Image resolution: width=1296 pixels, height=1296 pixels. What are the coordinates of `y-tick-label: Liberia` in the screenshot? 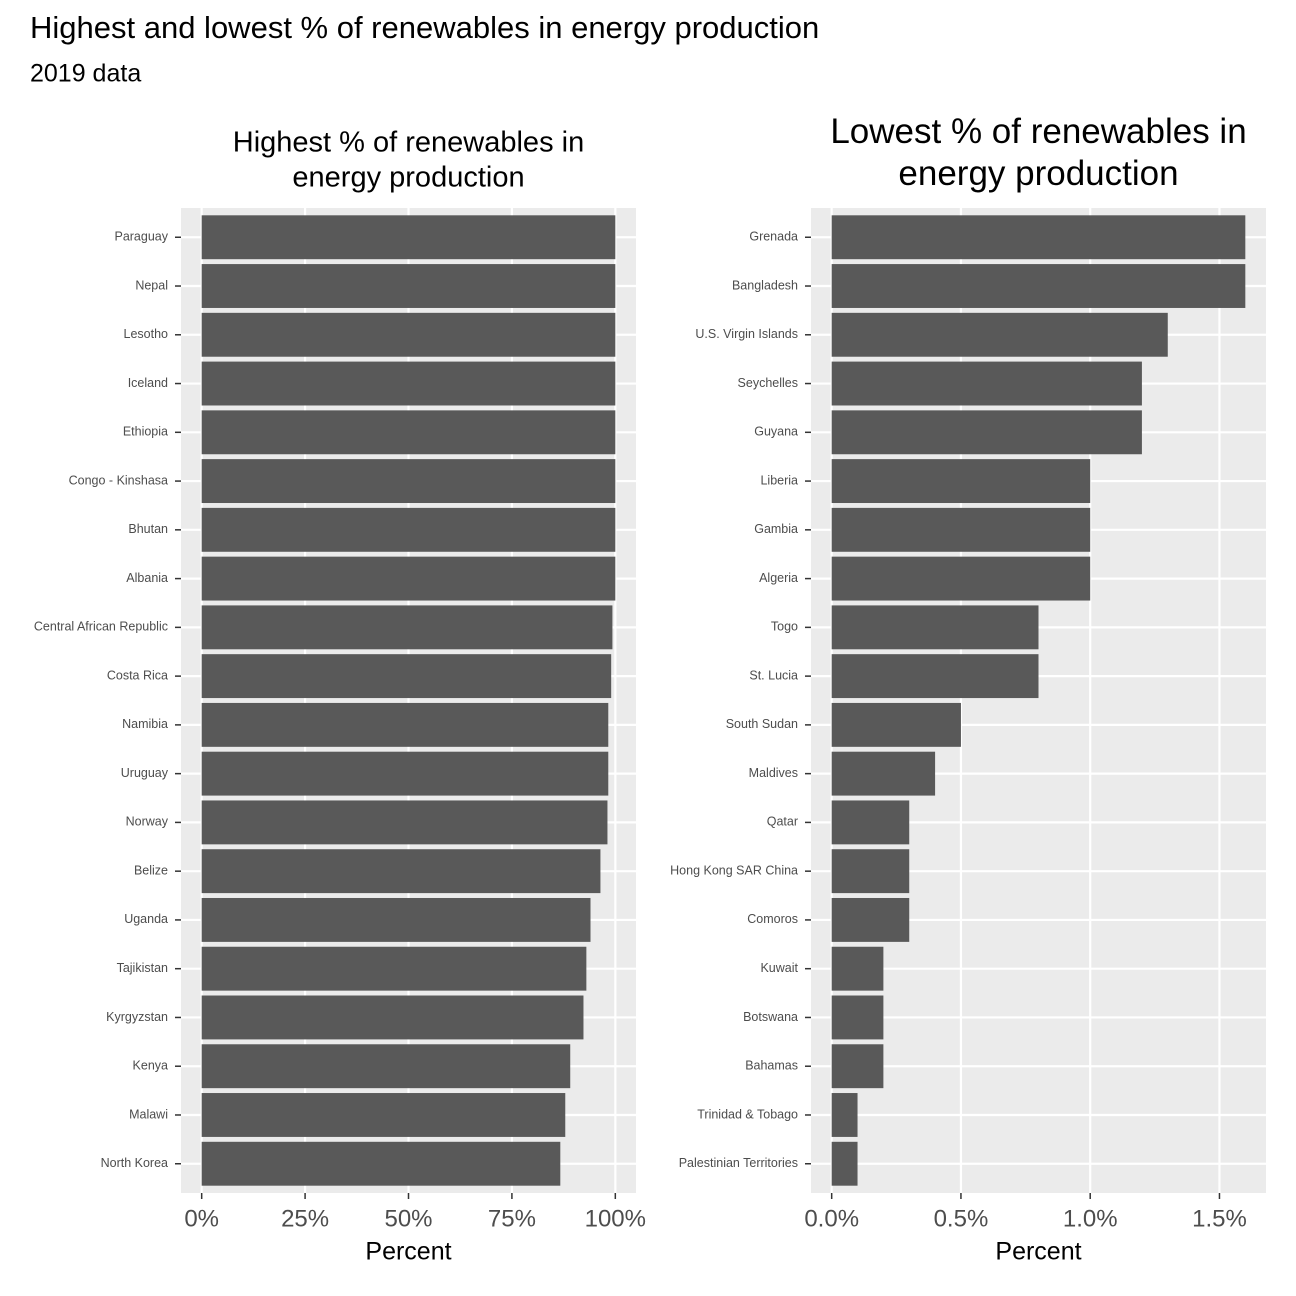 It's located at (779, 480).